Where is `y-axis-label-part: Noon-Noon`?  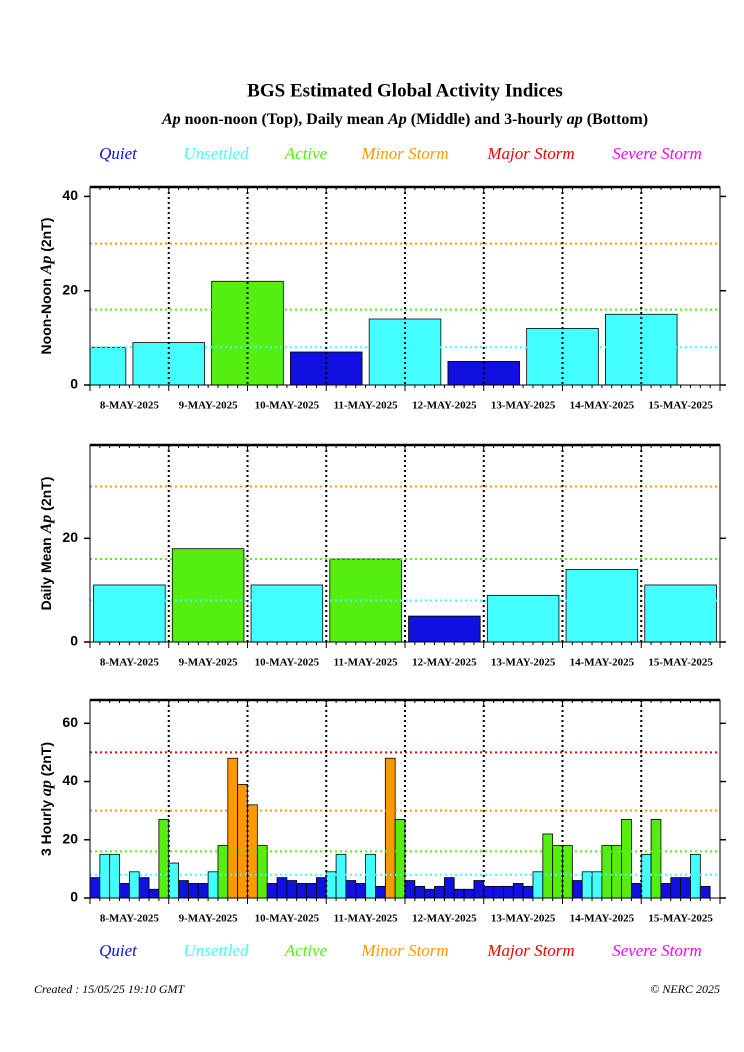 y-axis-label-part: Noon-Noon is located at coordinates (46, 314).